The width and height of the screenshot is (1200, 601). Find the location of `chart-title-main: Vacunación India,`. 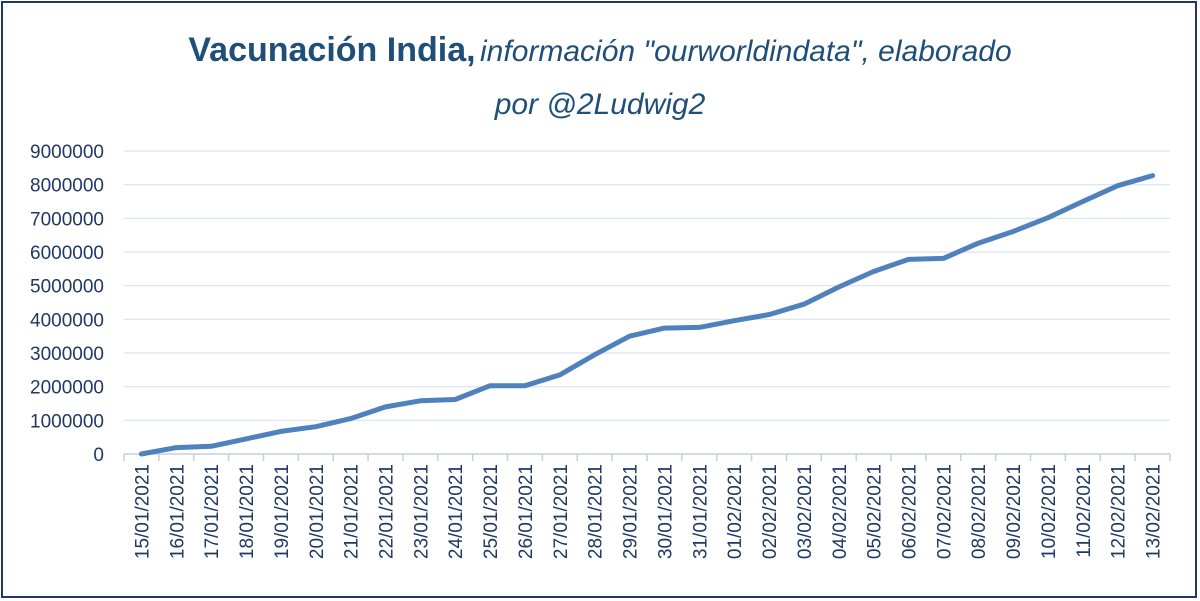

chart-title-main: Vacunación India, is located at coordinates (332, 50).